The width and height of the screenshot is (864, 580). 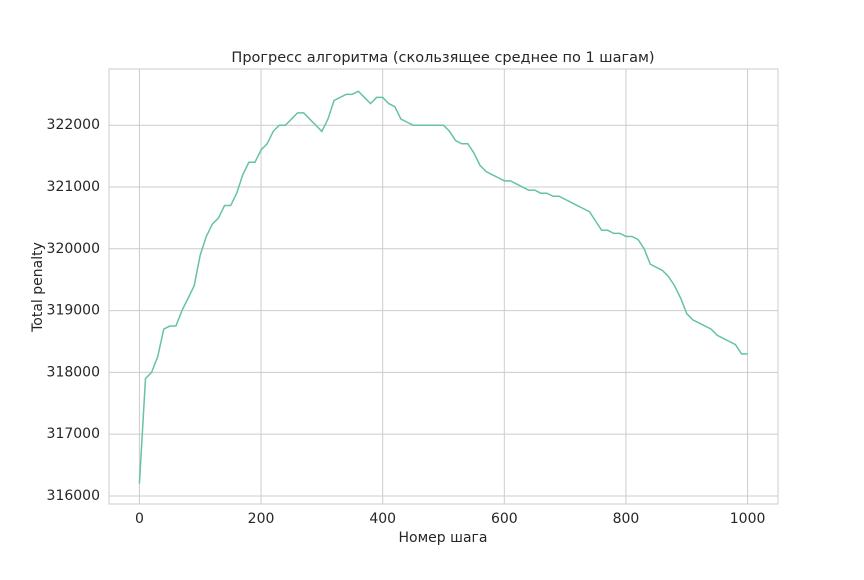 What do you see at coordinates (38, 287) in the screenshot?
I see `y-axis-label: Total penalty` at bounding box center [38, 287].